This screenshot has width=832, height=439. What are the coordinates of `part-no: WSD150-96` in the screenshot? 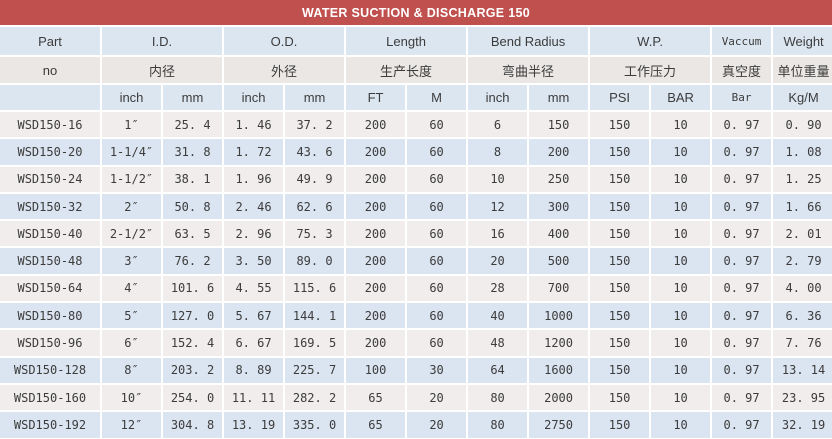 It's located at (51, 343).